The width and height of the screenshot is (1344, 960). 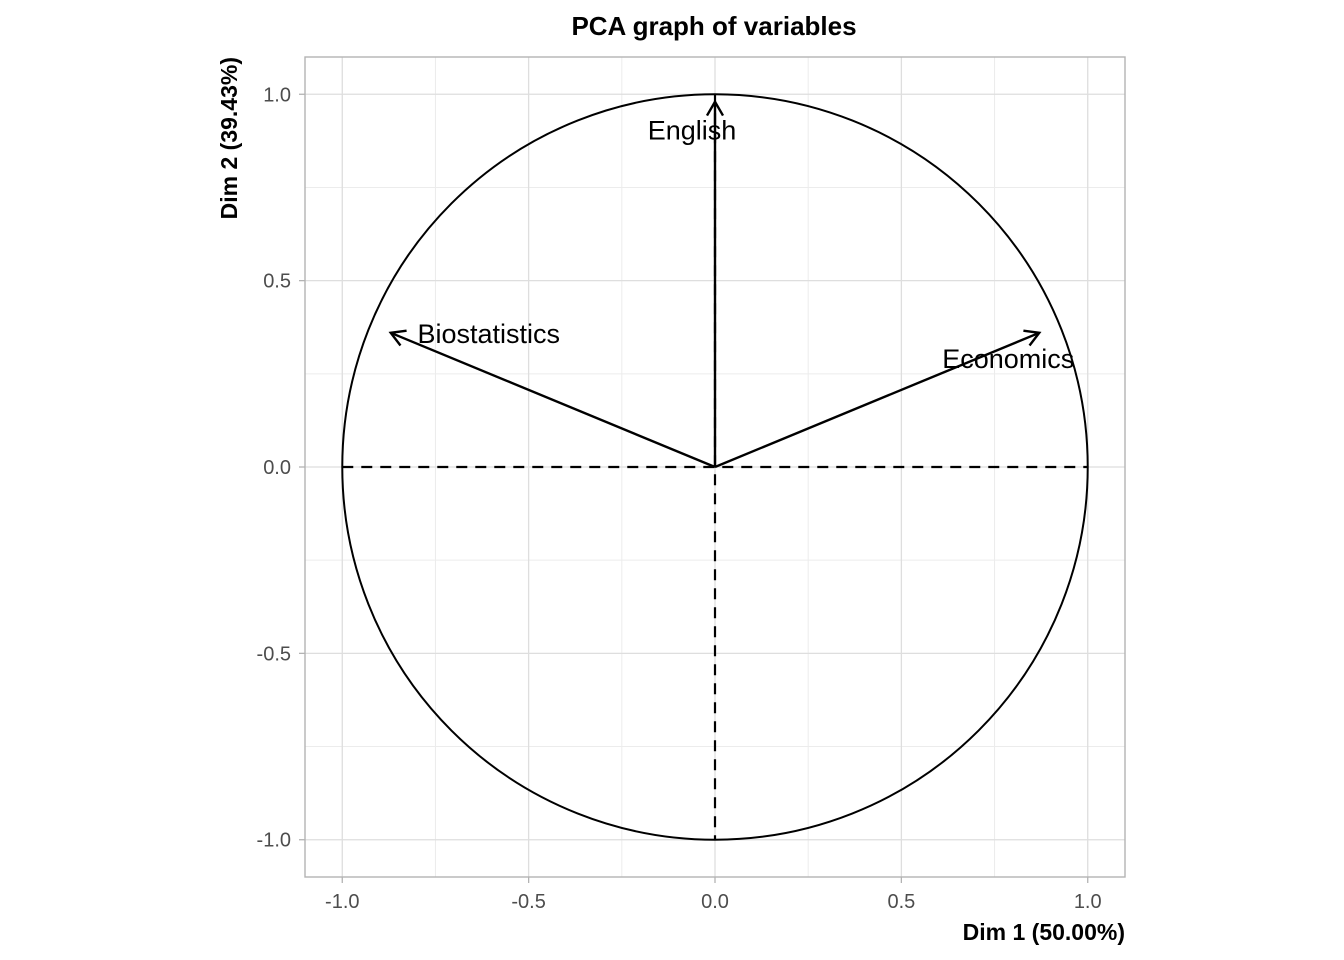 What do you see at coordinates (713, 26) in the screenshot?
I see `chart-title: PCA graph of variables` at bounding box center [713, 26].